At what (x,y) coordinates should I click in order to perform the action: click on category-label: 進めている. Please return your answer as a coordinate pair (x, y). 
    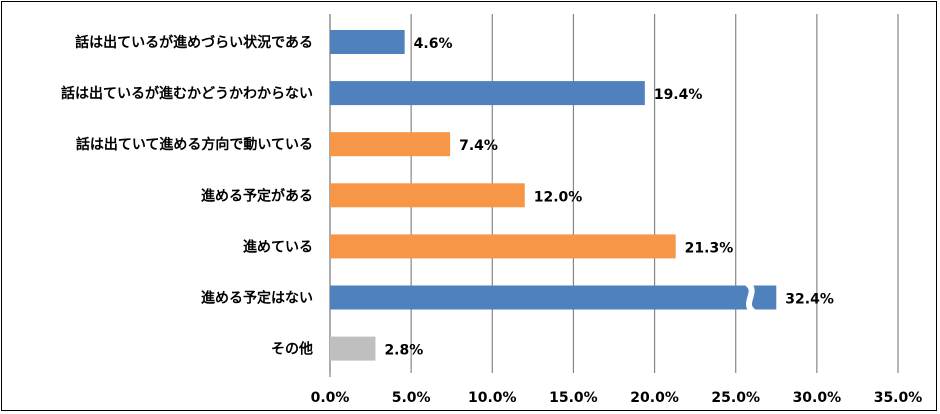
    Looking at the image, I should click on (278, 247).